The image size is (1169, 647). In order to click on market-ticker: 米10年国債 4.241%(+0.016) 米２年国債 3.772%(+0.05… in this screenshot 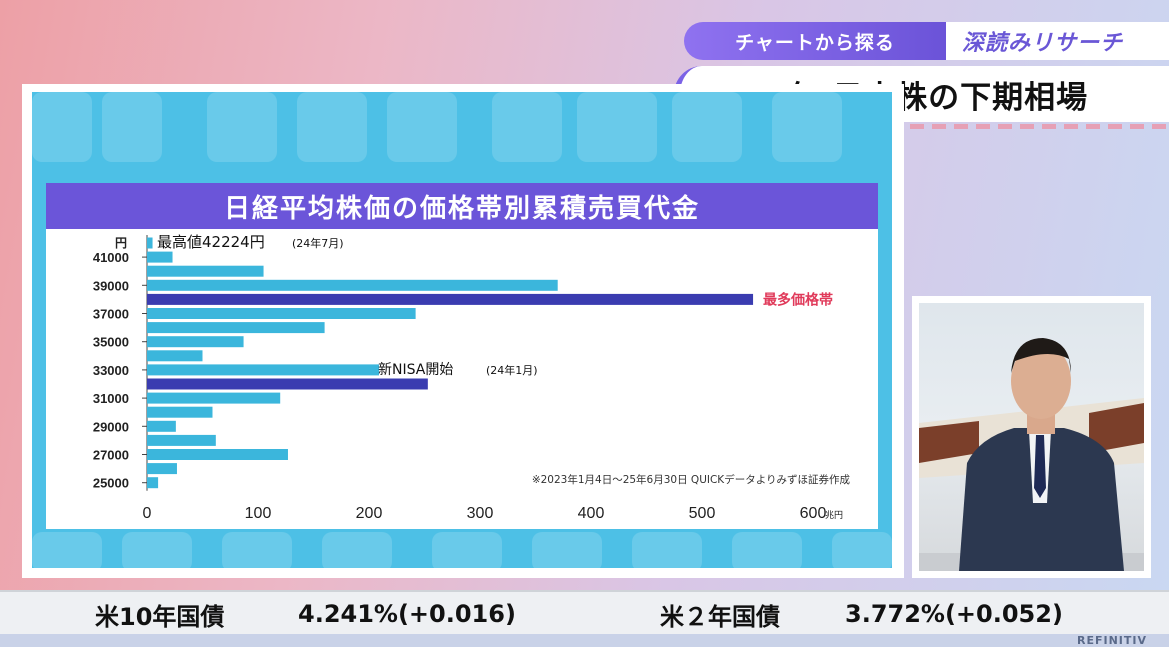, I will do `click(584, 613)`.